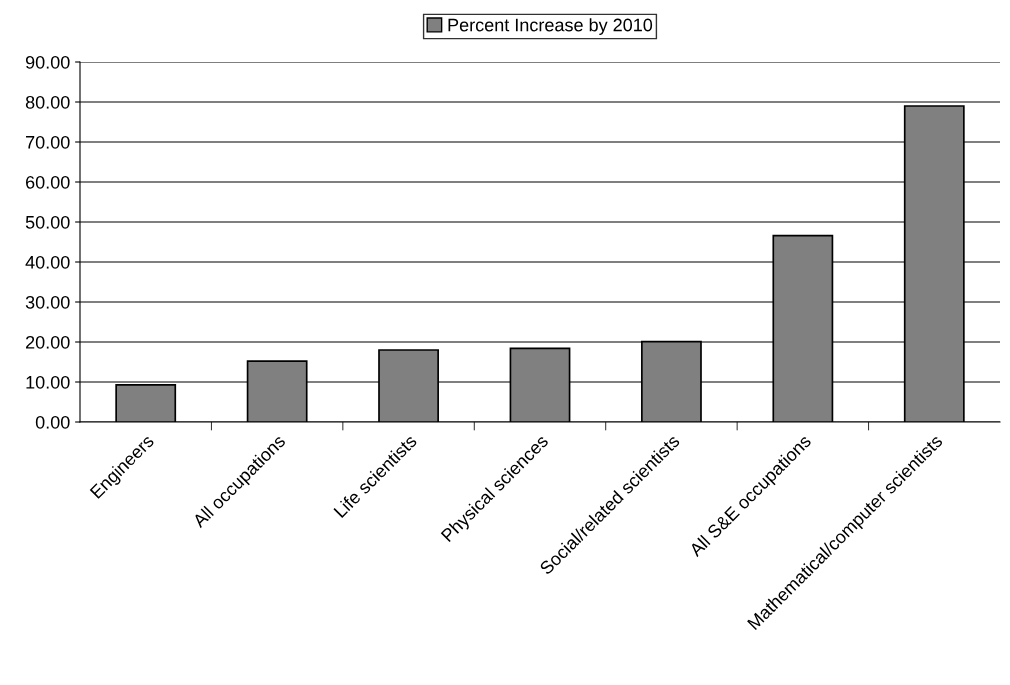 The height and width of the screenshot is (685, 1010). Describe the element at coordinates (47, 62) in the screenshot. I see `y-tick-label: 90.00` at that location.